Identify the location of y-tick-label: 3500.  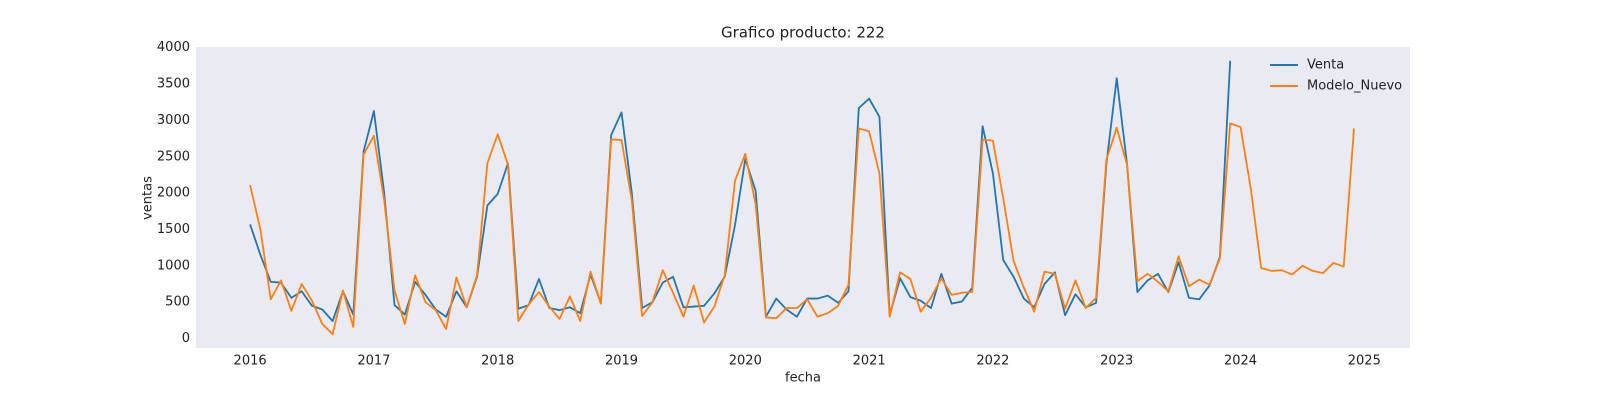
(173, 84).